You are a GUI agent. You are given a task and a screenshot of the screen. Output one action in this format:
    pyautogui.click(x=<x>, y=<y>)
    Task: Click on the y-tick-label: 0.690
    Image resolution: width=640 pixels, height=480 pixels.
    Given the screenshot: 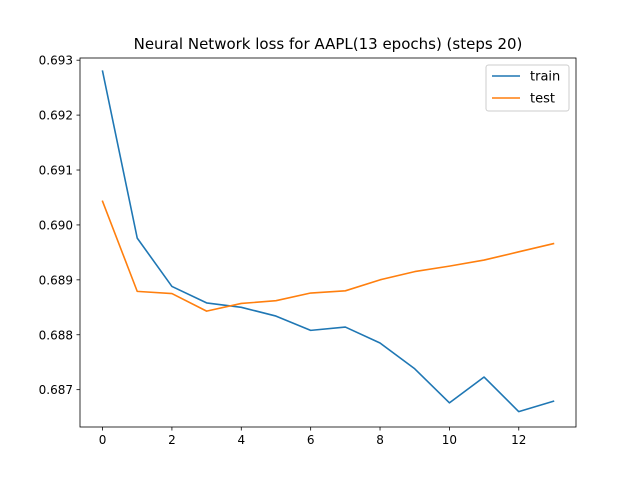 What is the action you would take?
    pyautogui.click(x=56, y=225)
    